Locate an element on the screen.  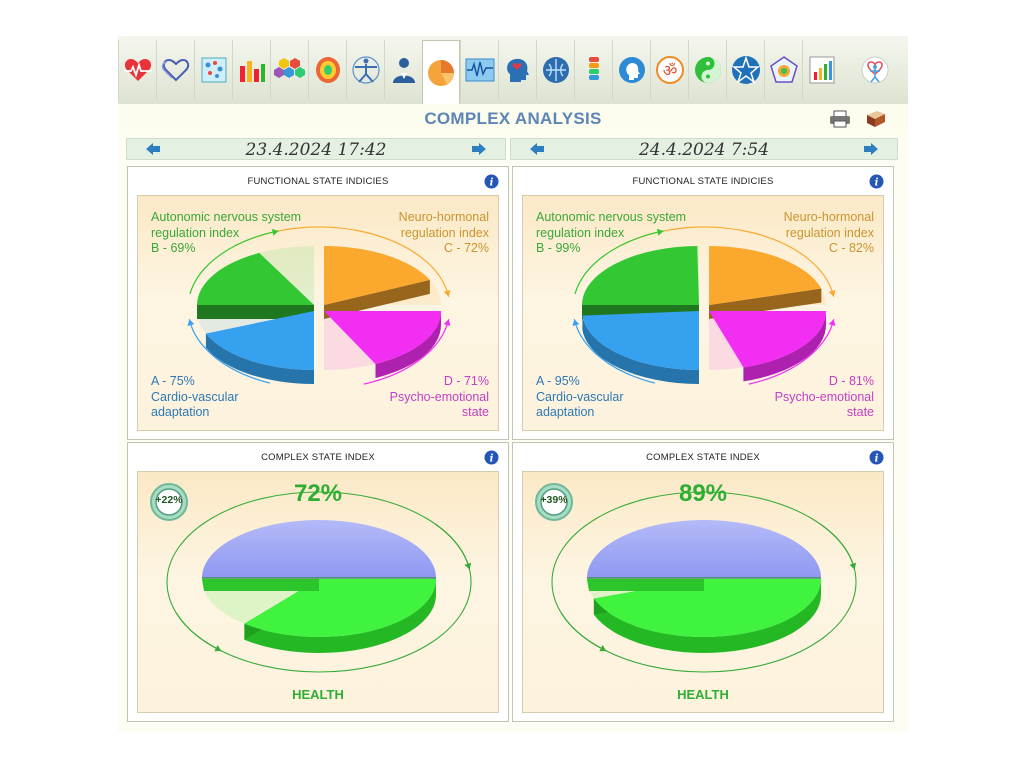
session-date: 24.4.2024 7:54 is located at coordinates (704, 150).